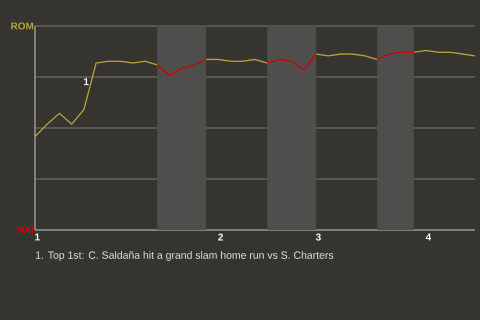 The height and width of the screenshot is (320, 480). Describe the element at coordinates (220, 237) in the screenshot. I see `x-tick-label: 2` at that location.